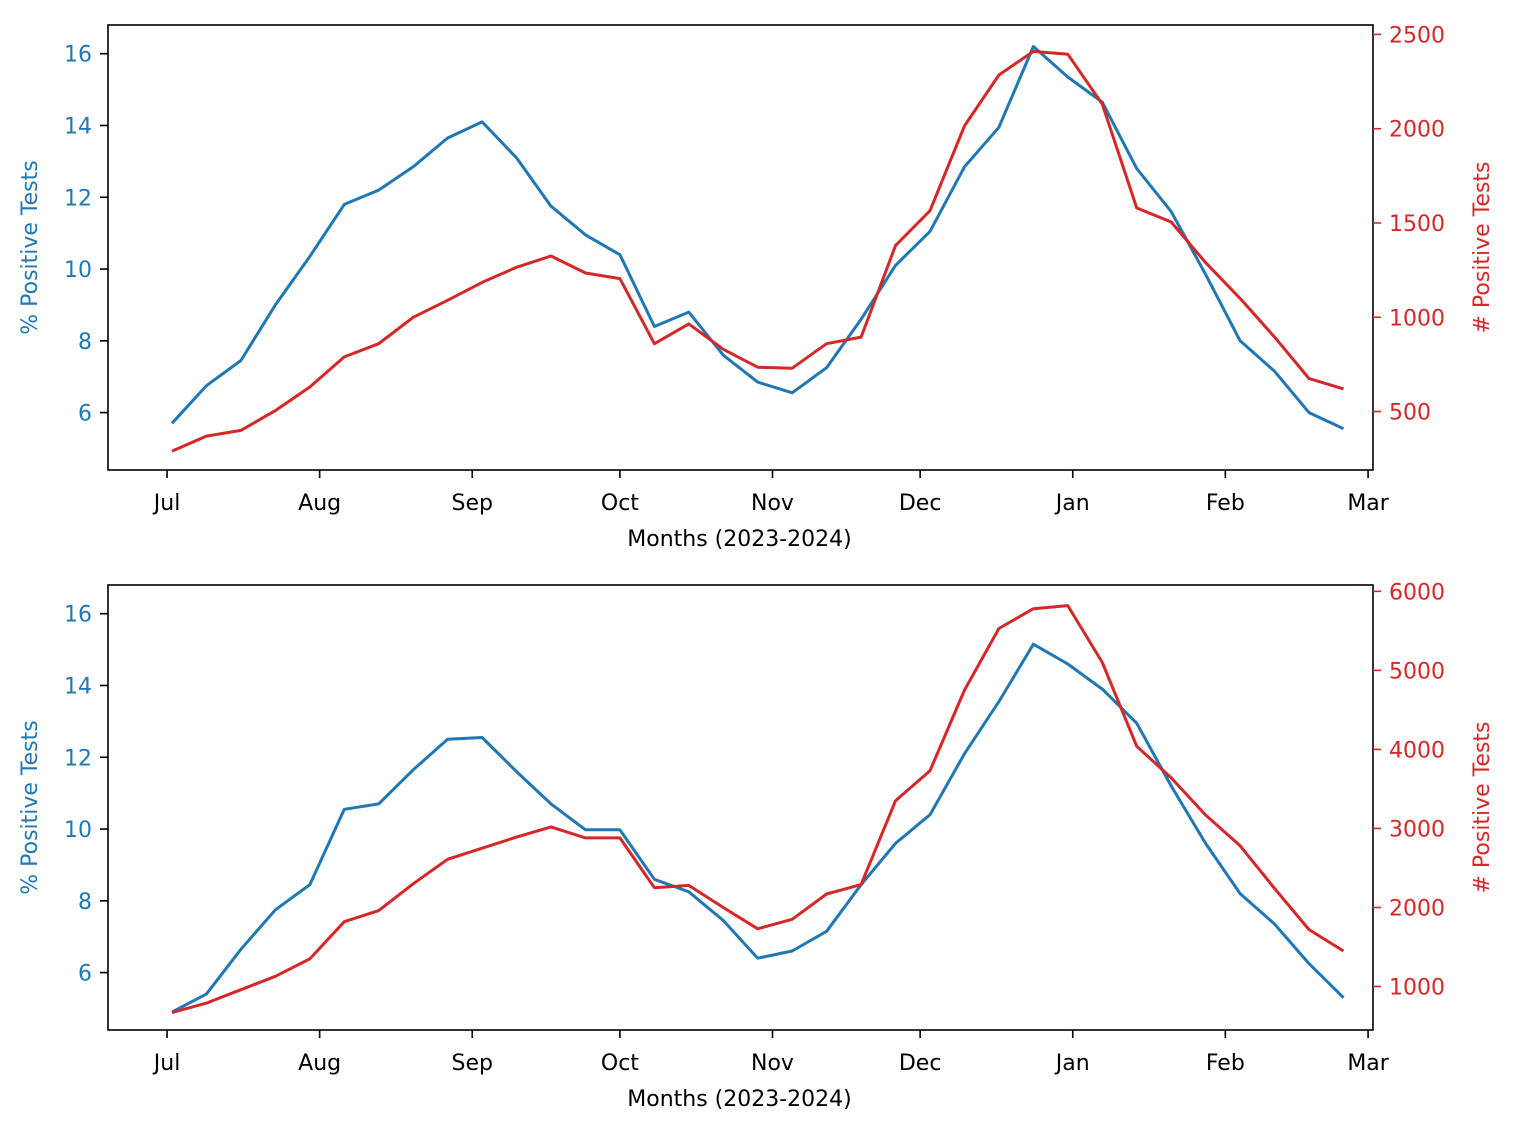  Describe the element at coordinates (1417, 592) in the screenshot. I see `right-y-tick-label: 6000` at that location.